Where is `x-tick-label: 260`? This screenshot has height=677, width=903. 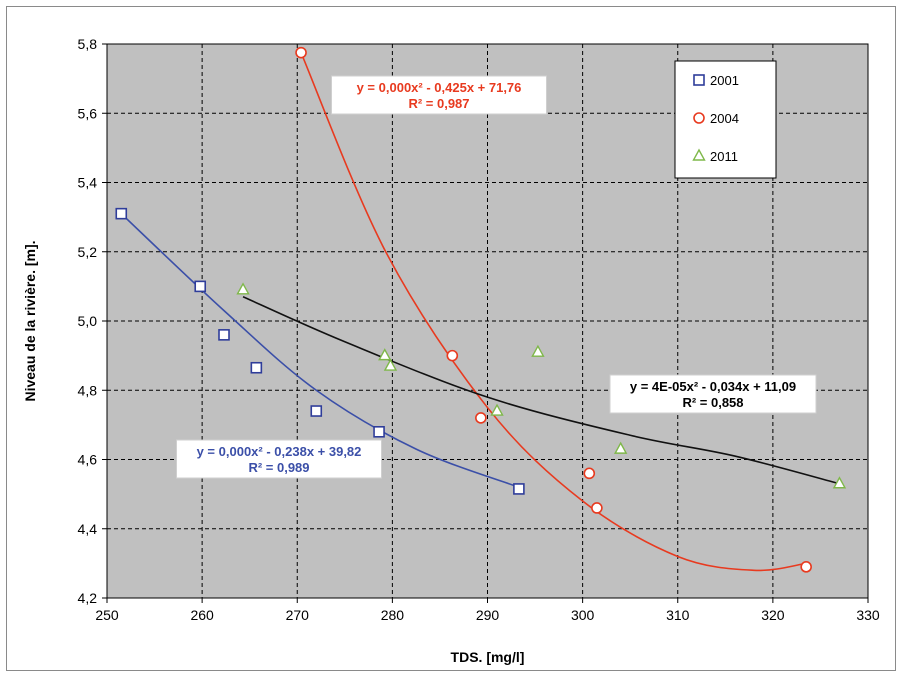 x-tick-label: 260 is located at coordinates (202, 615).